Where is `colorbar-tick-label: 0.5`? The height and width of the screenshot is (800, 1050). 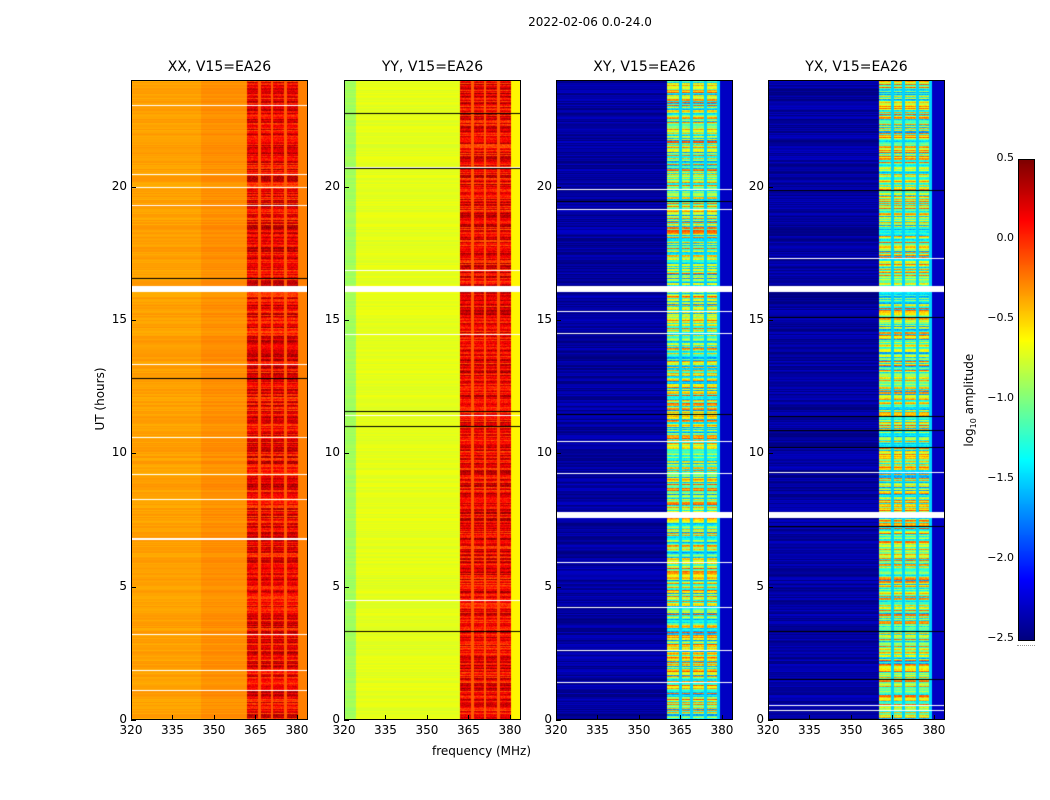 colorbar-tick-label: 0.5 is located at coordinates (1005, 157).